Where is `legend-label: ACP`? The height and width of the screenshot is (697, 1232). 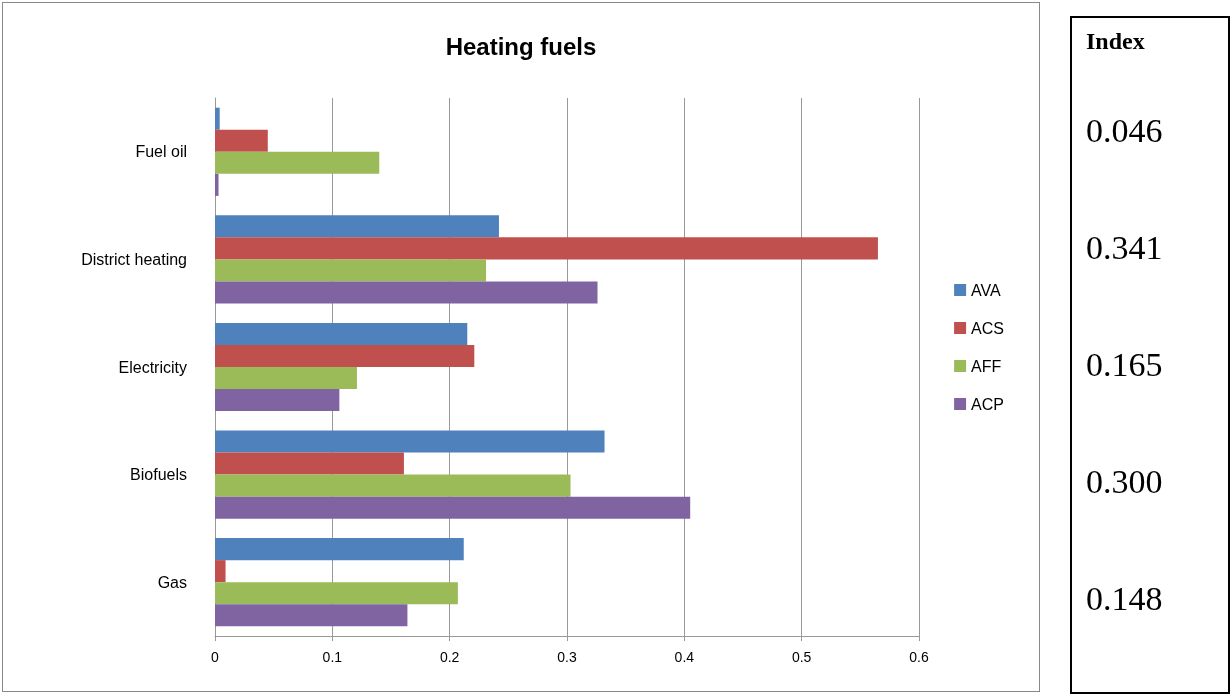
legend-label: ACP is located at coordinates (988, 404).